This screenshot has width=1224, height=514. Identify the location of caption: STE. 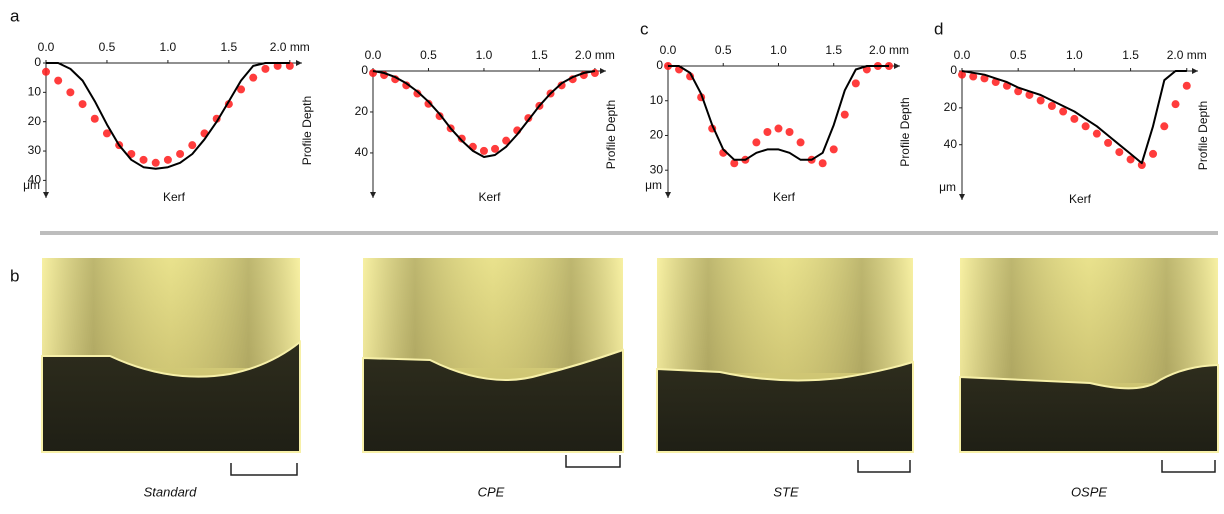
(786, 491).